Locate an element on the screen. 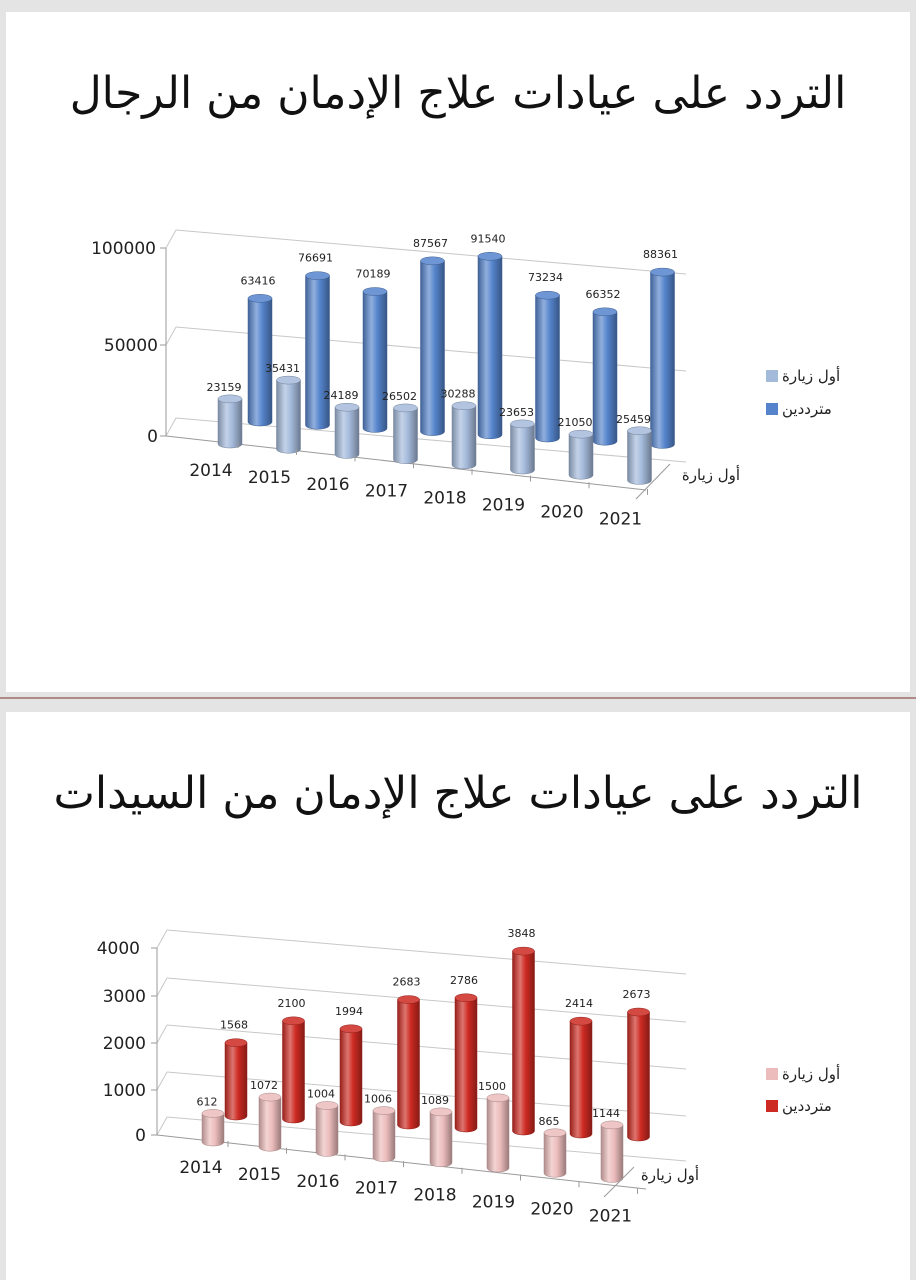 The width and height of the screenshot is (916, 1280). men-legend-label: مترددين is located at coordinates (807, 409).